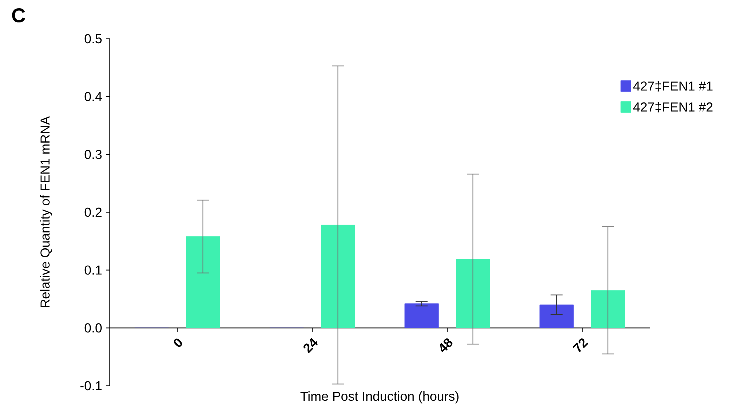  I want to click on x-tick-label: 48, so click(446, 345).